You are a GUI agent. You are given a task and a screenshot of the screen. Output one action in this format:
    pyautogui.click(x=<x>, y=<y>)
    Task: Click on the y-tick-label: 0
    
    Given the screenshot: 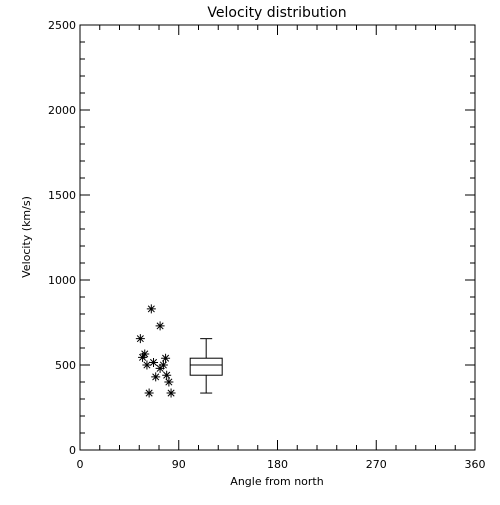 What is the action you would take?
    pyautogui.click(x=72, y=450)
    